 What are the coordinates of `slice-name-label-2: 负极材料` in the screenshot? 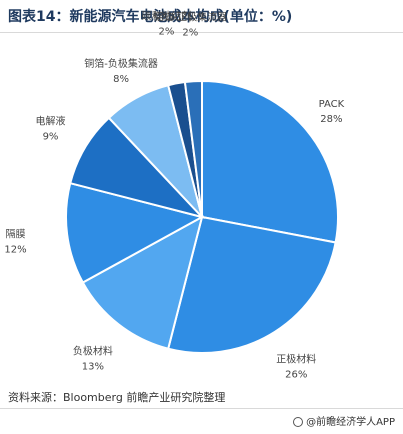 It's located at (93, 351).